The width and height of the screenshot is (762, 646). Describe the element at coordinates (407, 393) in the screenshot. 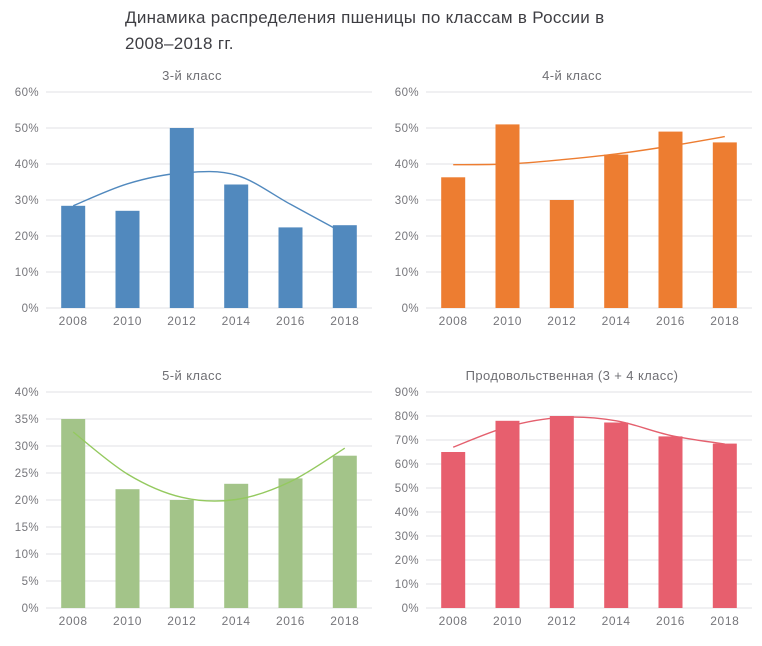

I see `y-axis-tick-label: 90%` at that location.